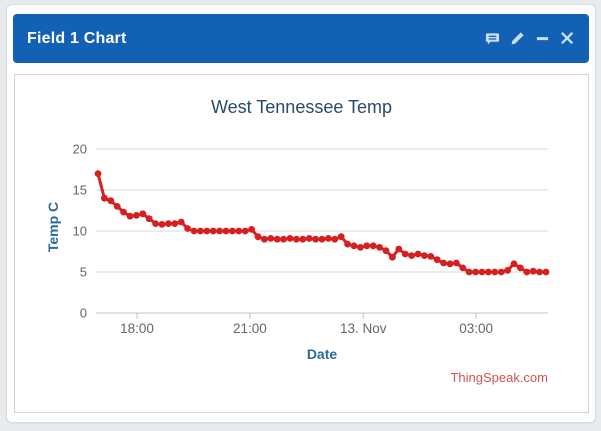 Image resolution: width=601 pixels, height=431 pixels. What do you see at coordinates (137, 328) in the screenshot?
I see `x-tick-label: 18:00` at bounding box center [137, 328].